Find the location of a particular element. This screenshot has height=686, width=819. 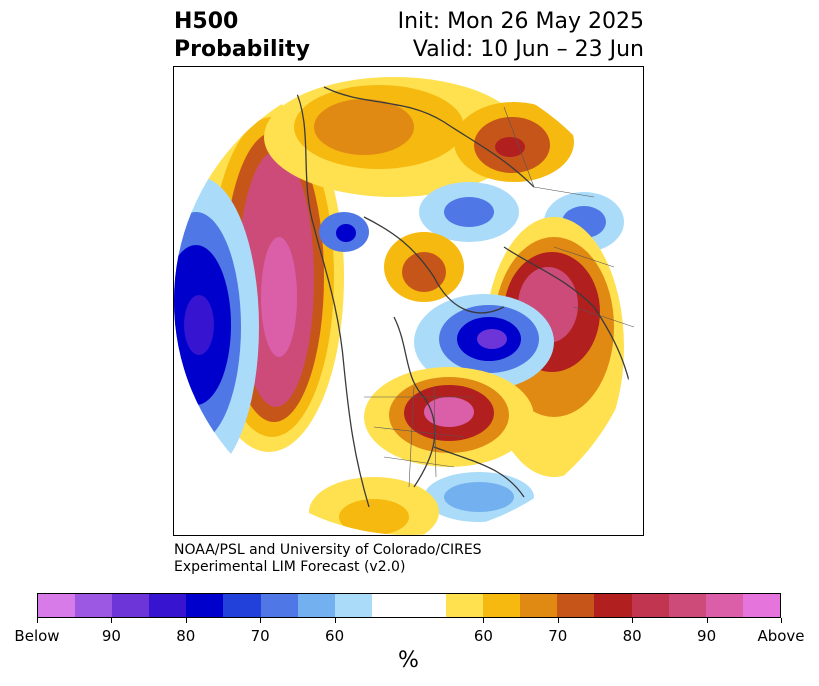

east-america-above-anomaly is located at coordinates (449, 417).